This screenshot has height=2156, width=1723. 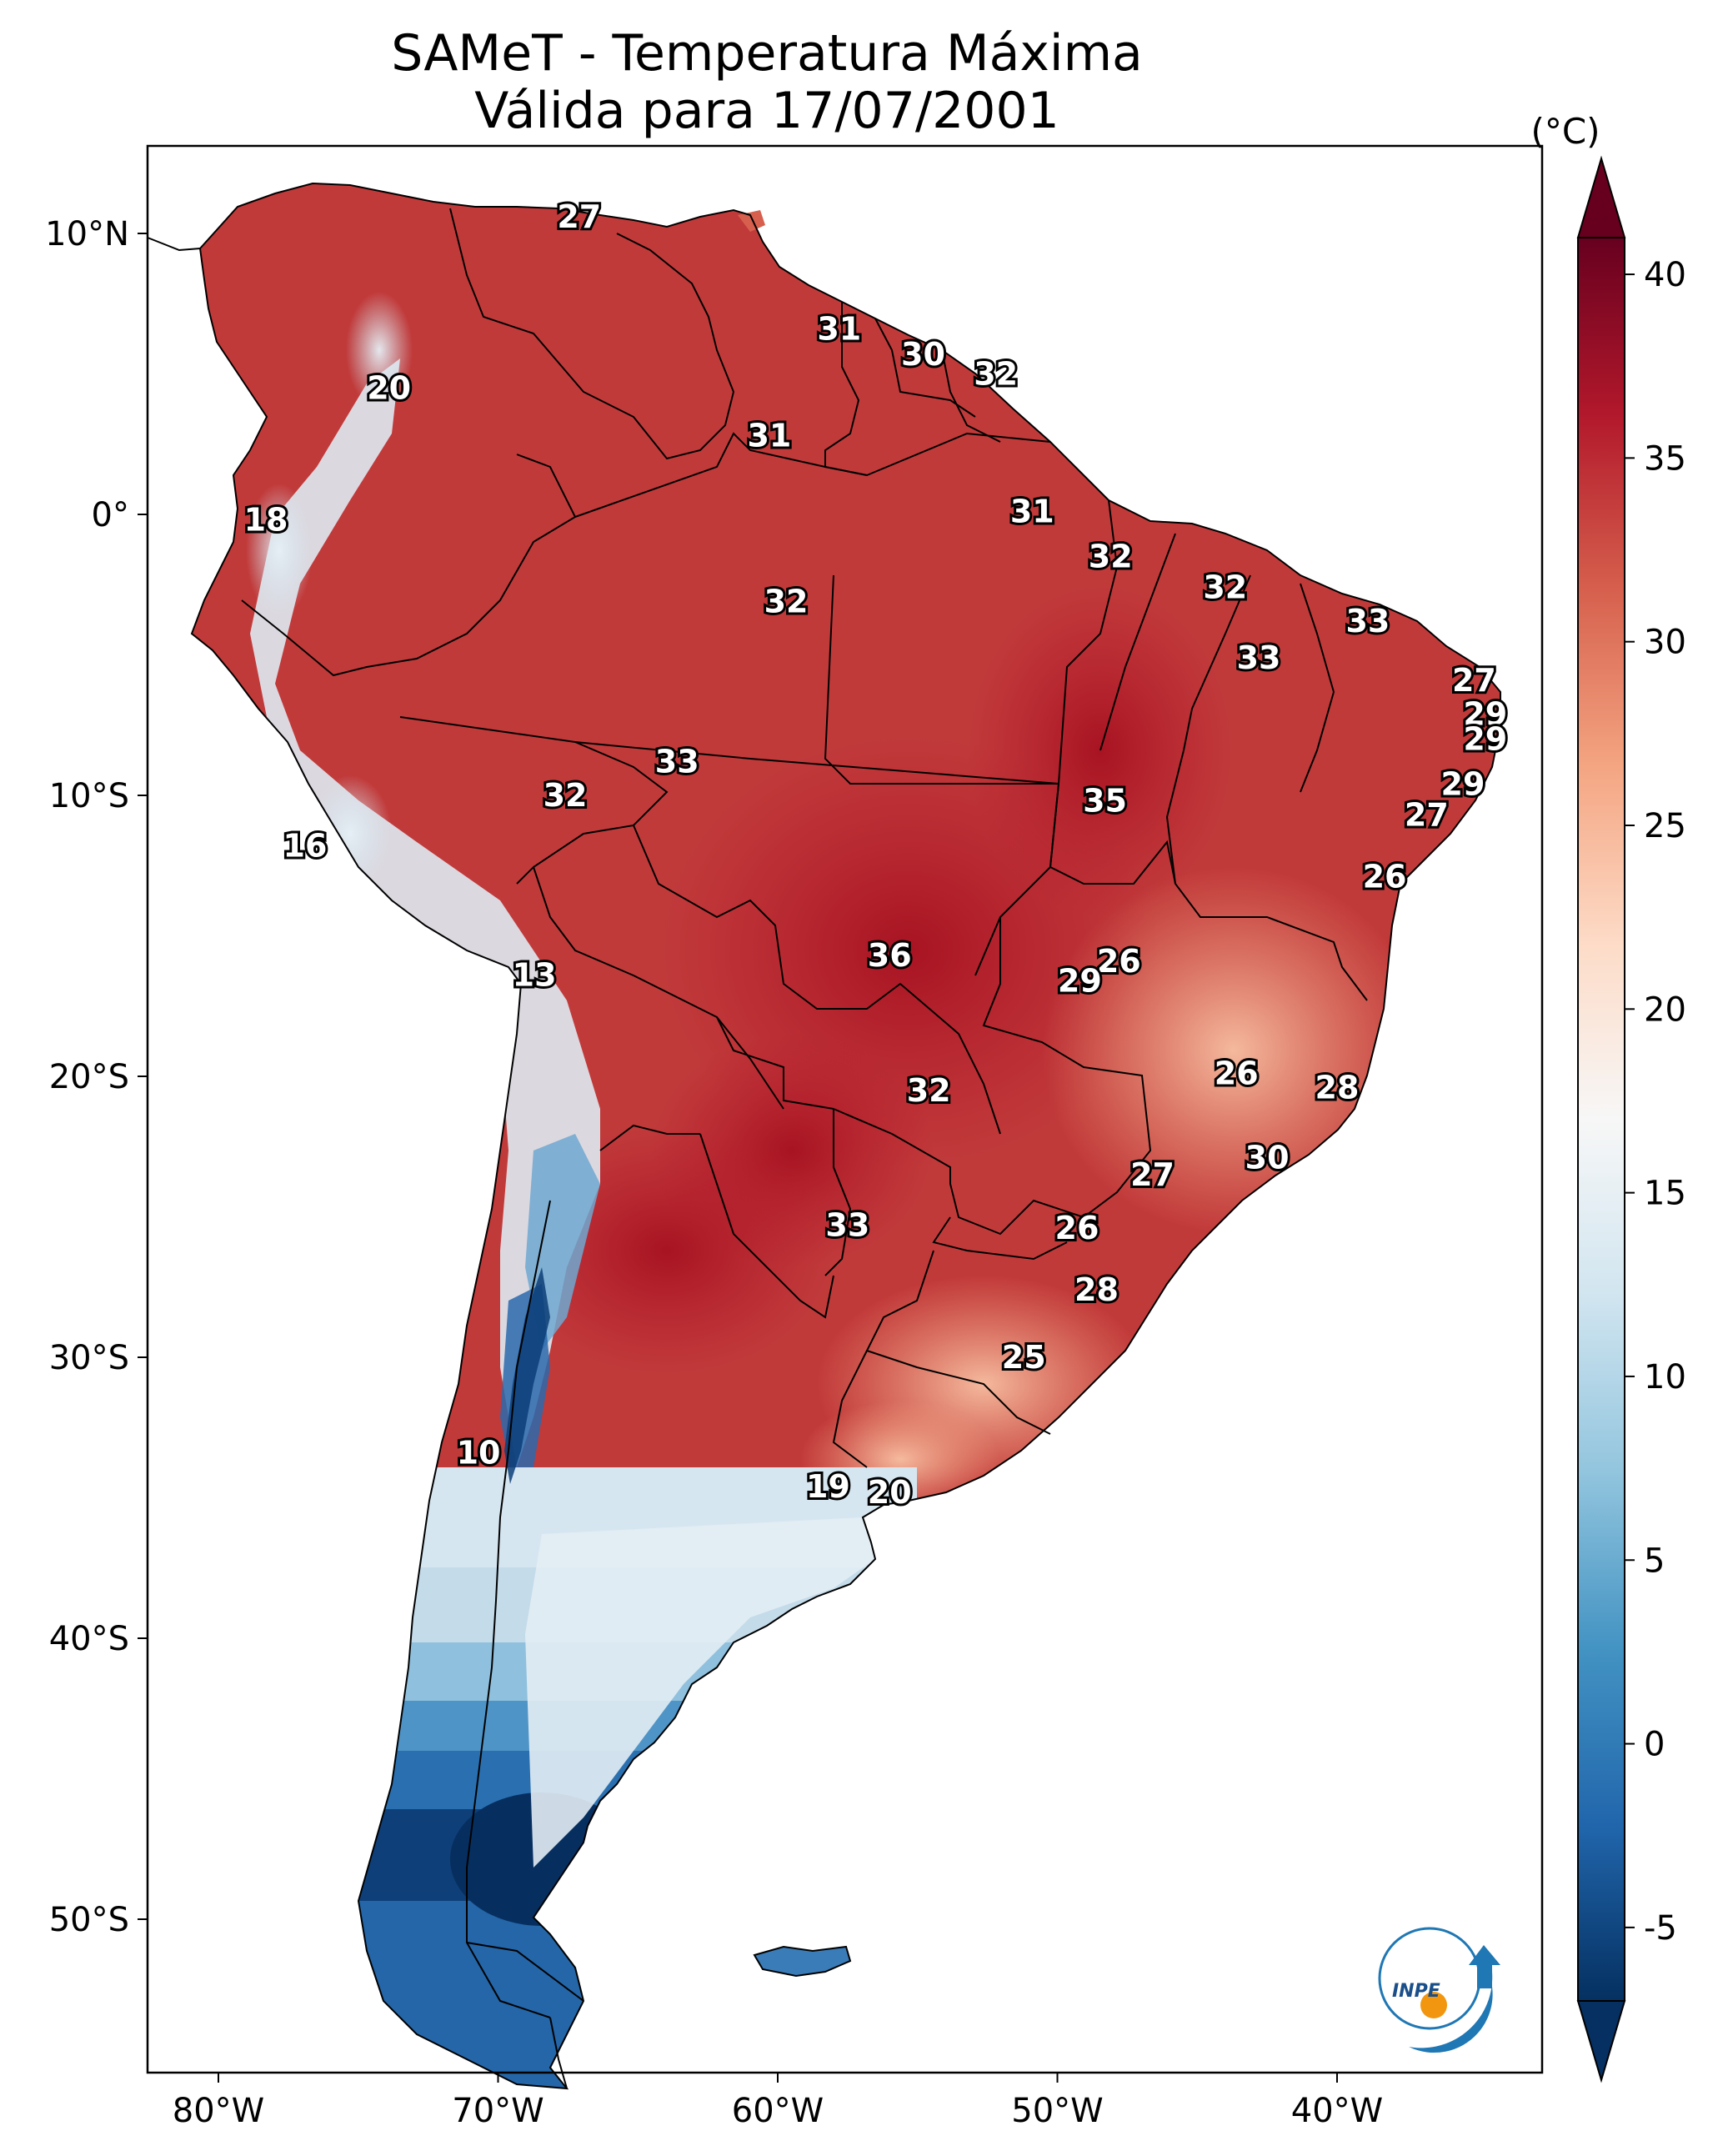 I want to click on inpe-logo-text: INPE, so click(x=1416, y=1992).